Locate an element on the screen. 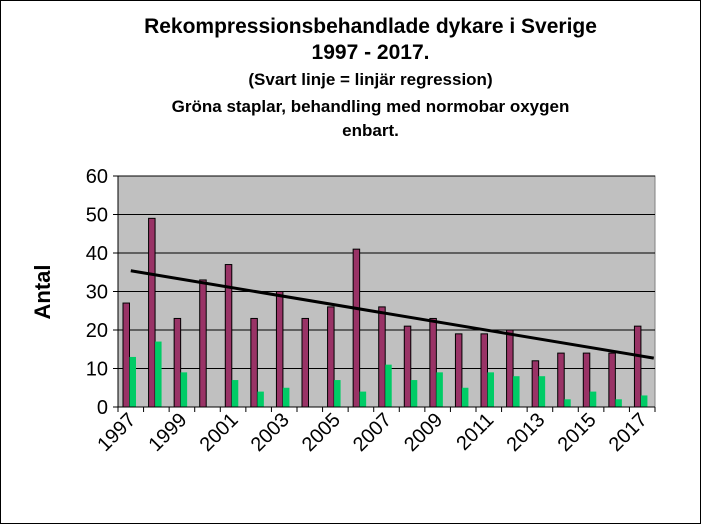 The width and height of the screenshot is (701, 524). y-tick-label: 50 is located at coordinates (97, 216).